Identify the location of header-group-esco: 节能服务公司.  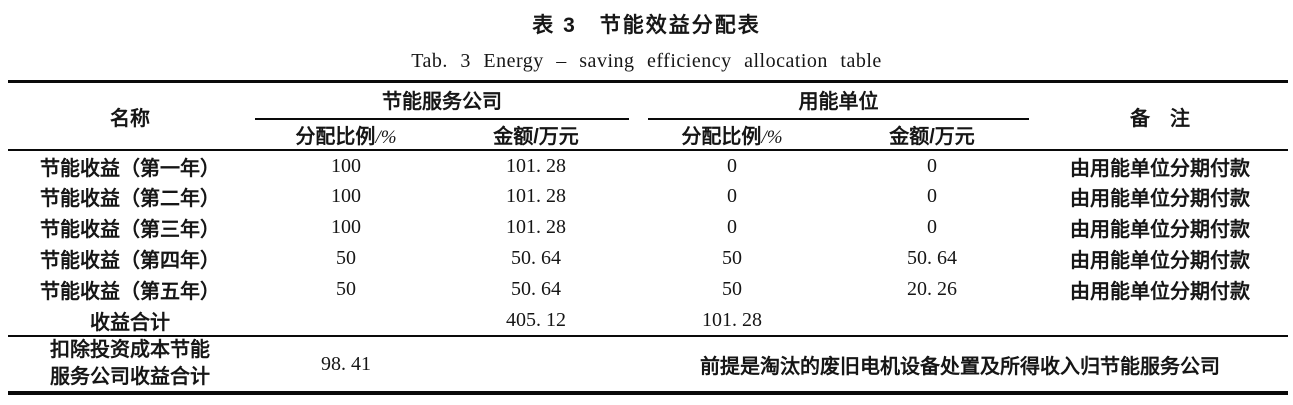
(442, 101).